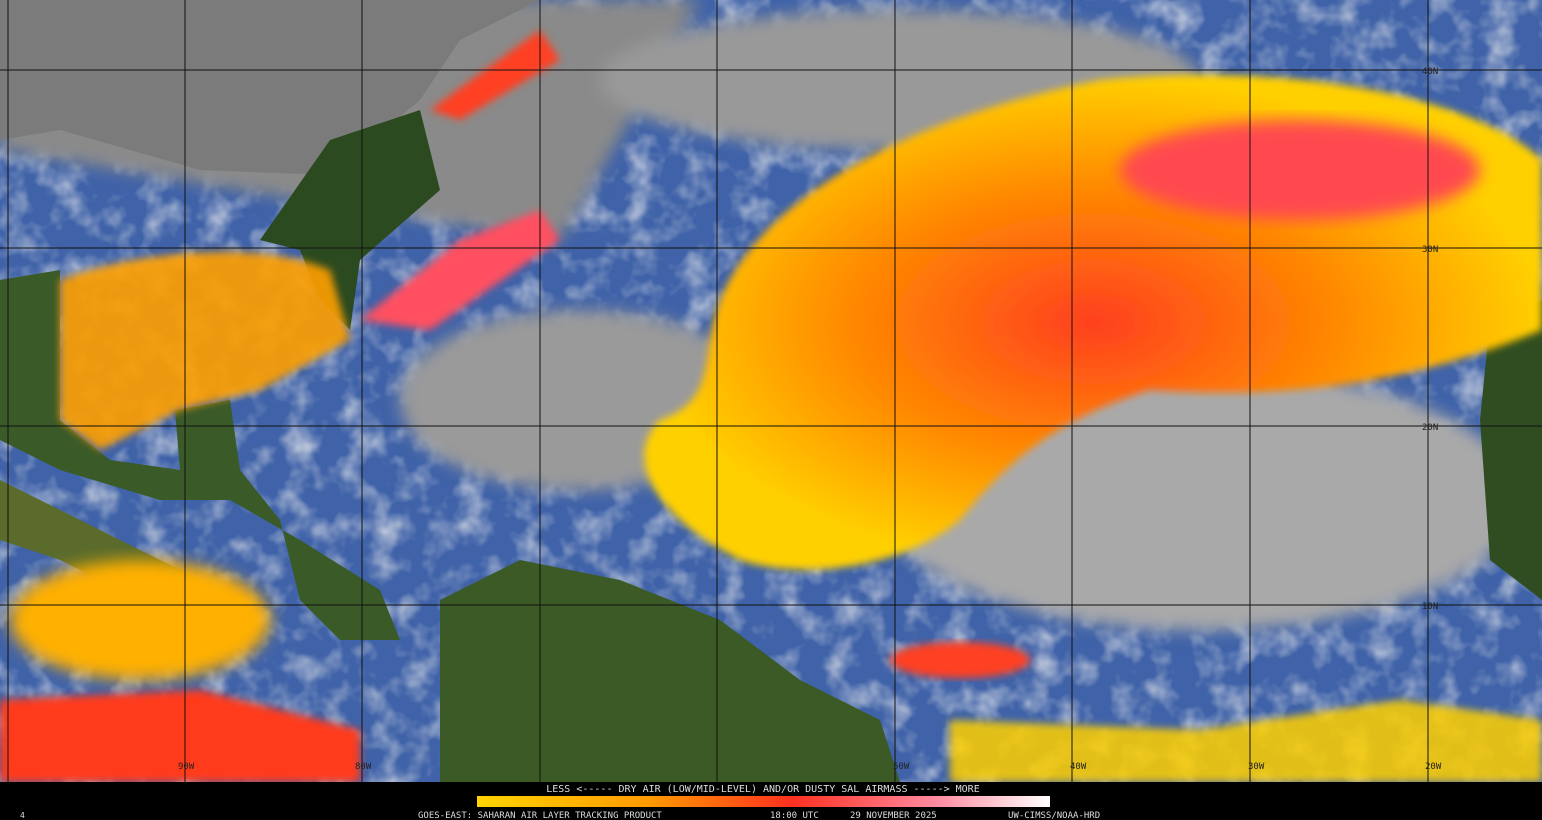 This screenshot has width=1542, height=820. Describe the element at coordinates (1430, 428) in the screenshot. I see `latitude-label: 20N` at that location.